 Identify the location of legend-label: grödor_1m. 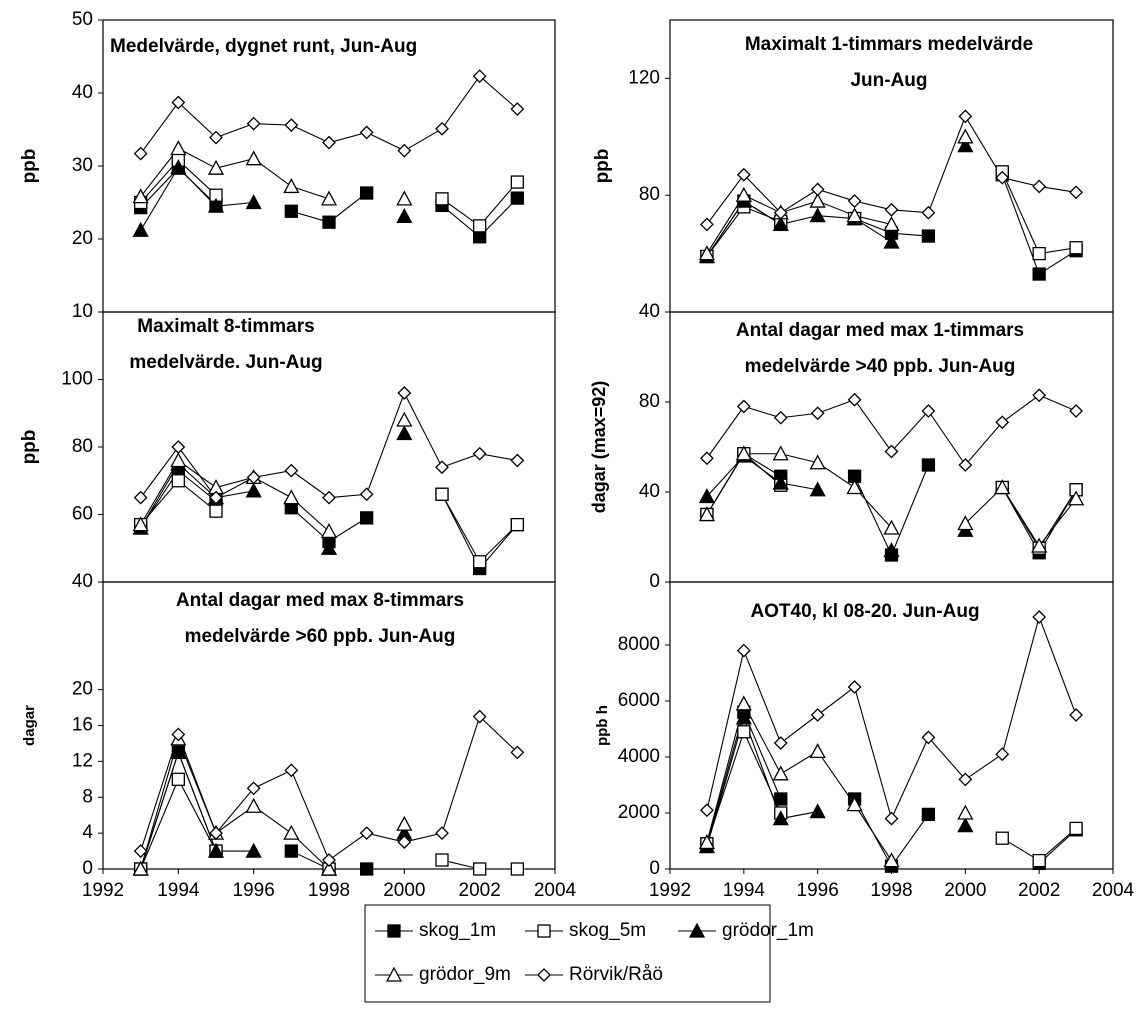
(768, 930).